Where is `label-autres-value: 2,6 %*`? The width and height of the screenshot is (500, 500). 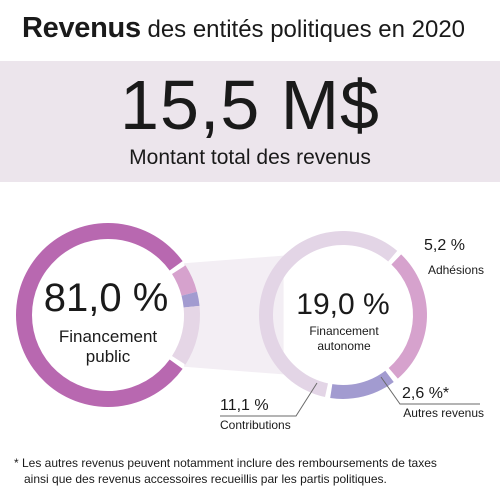 label-autres-value: 2,6 %* is located at coordinates (425, 393).